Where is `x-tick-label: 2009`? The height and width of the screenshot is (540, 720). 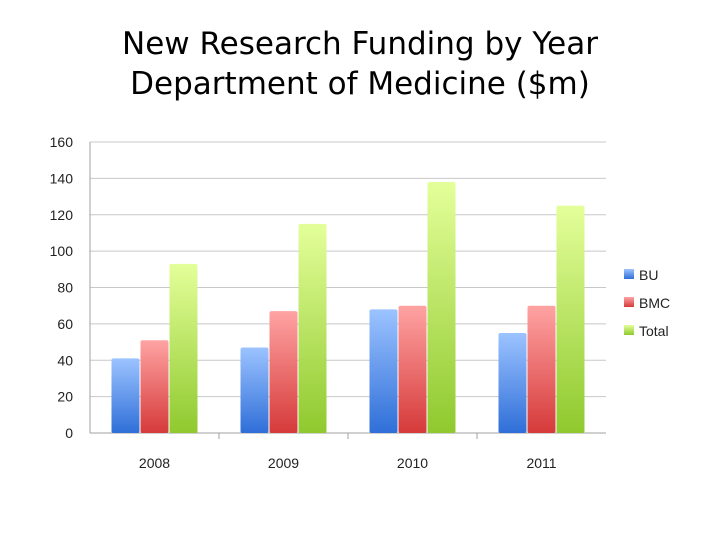
x-tick-label: 2009 is located at coordinates (283, 463).